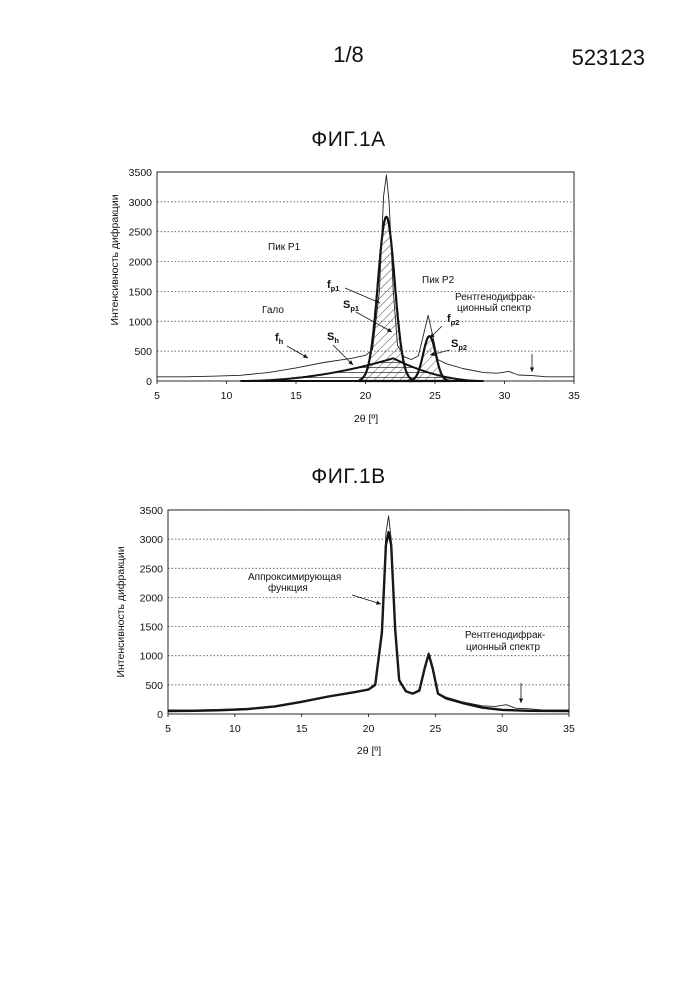 This screenshot has height=999, width=697. What do you see at coordinates (294, 577) in the screenshot?
I see `fit-label-line1: Аппроксимирующая` at bounding box center [294, 577].